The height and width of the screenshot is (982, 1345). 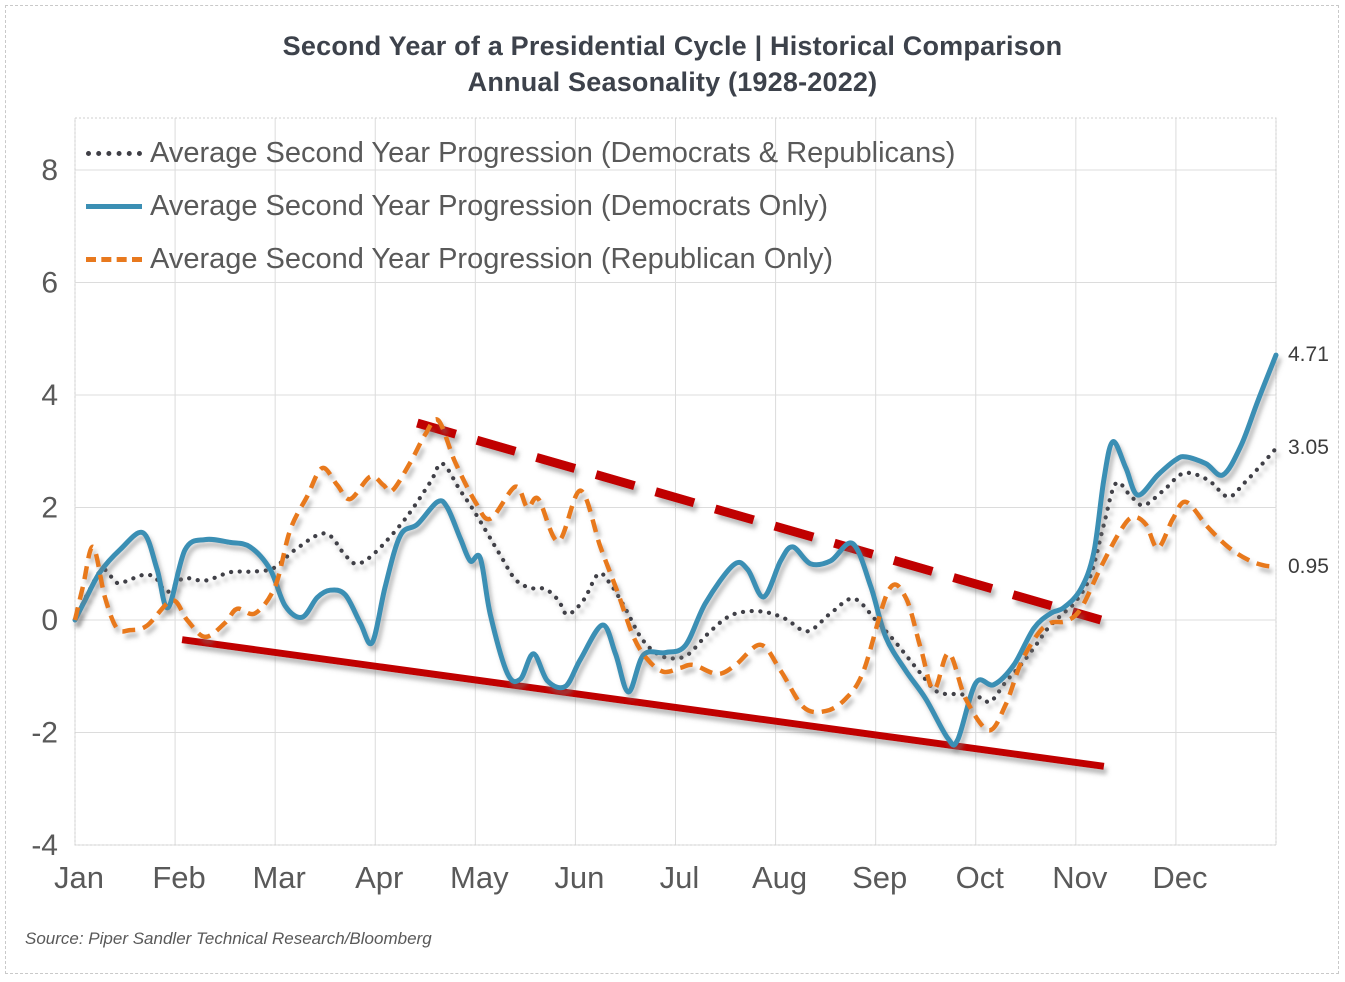 What do you see at coordinates (1308, 355) in the screenshot?
I see `end-value-label-democrats-only: 4.71` at bounding box center [1308, 355].